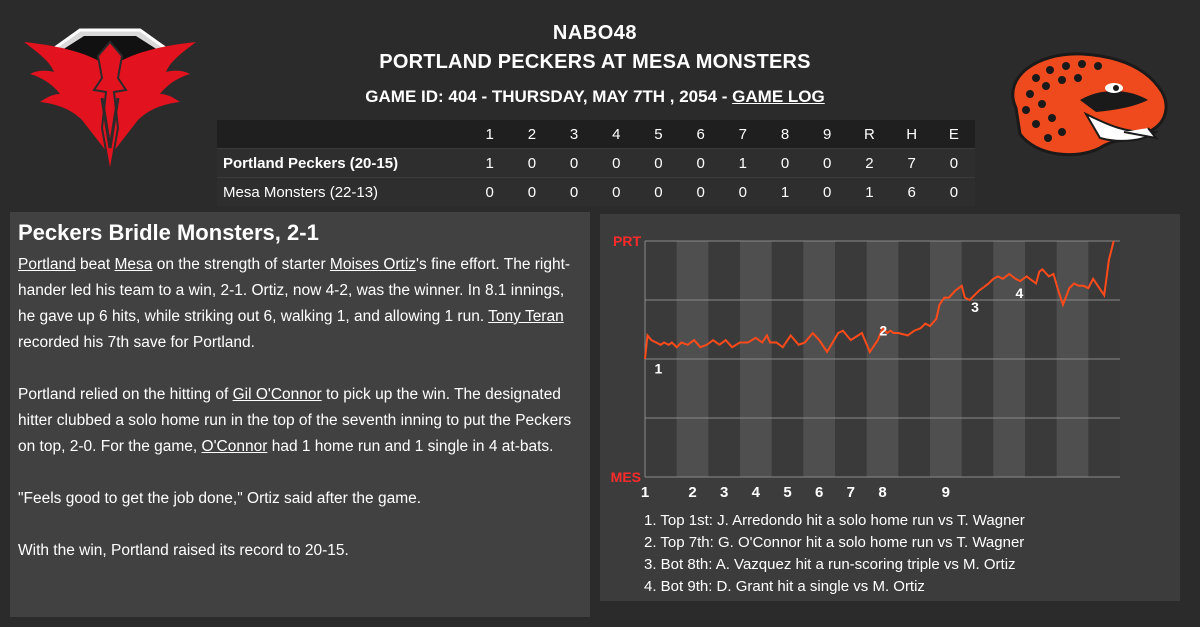 Image resolution: width=1200 pixels, height=627 pixels. What do you see at coordinates (692, 492) in the screenshot?
I see `x-tick-label: 2` at bounding box center [692, 492].